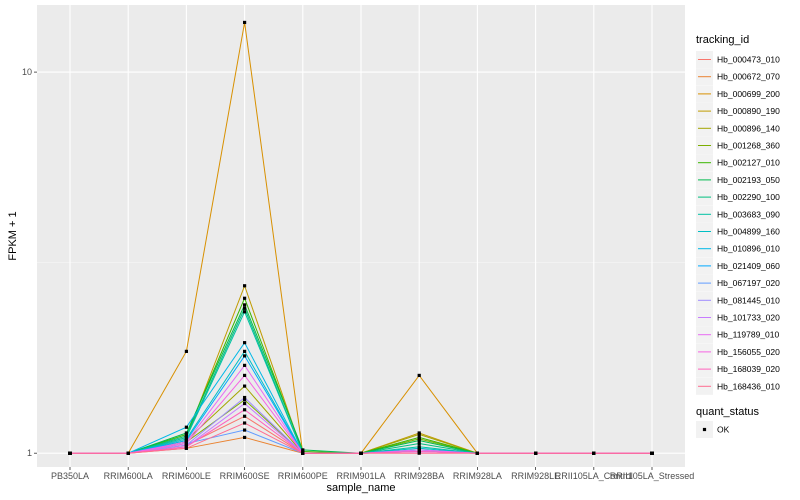 This screenshot has height=500, width=800. Describe the element at coordinates (419, 476) in the screenshot. I see `x-tick-label: RRIM928BA` at that location.